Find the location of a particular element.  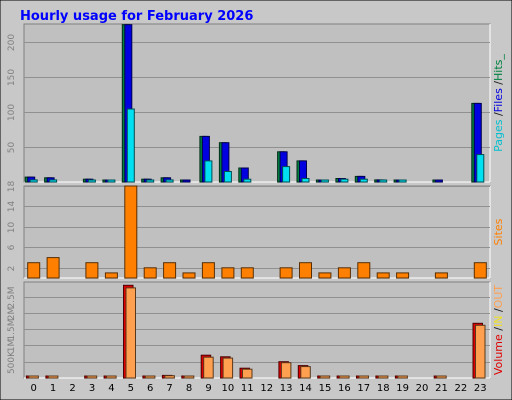

legend-entry: Hits_ is located at coordinates (498, 67).